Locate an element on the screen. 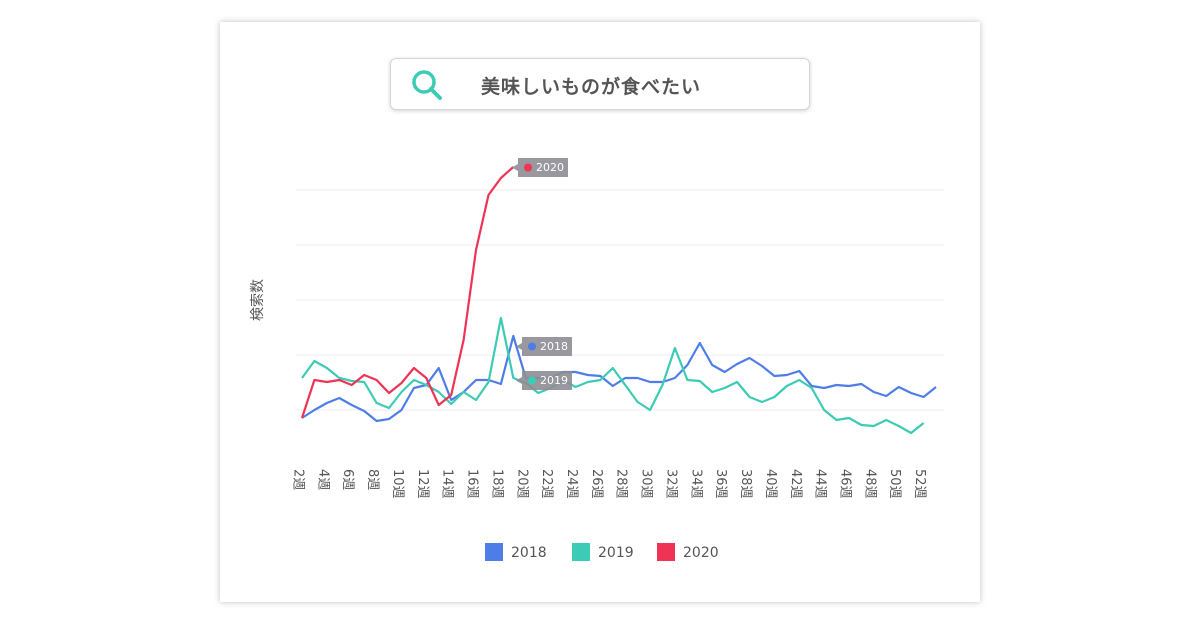 This screenshot has height=628, width=1200. search-query: 美味しいものが食べたい is located at coordinates (591, 87).